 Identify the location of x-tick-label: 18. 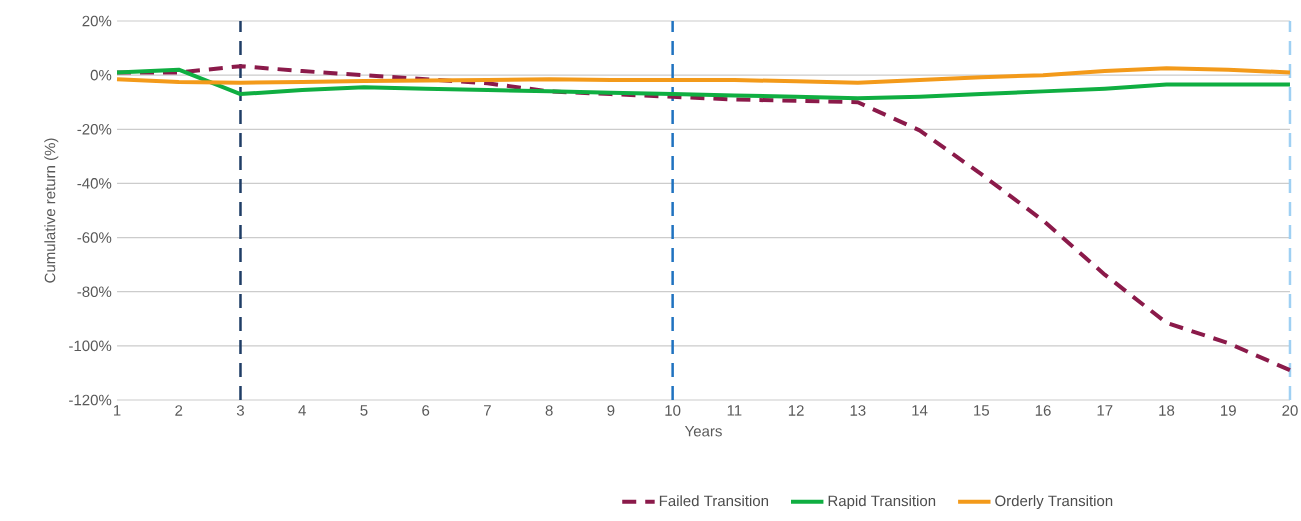
(1167, 410).